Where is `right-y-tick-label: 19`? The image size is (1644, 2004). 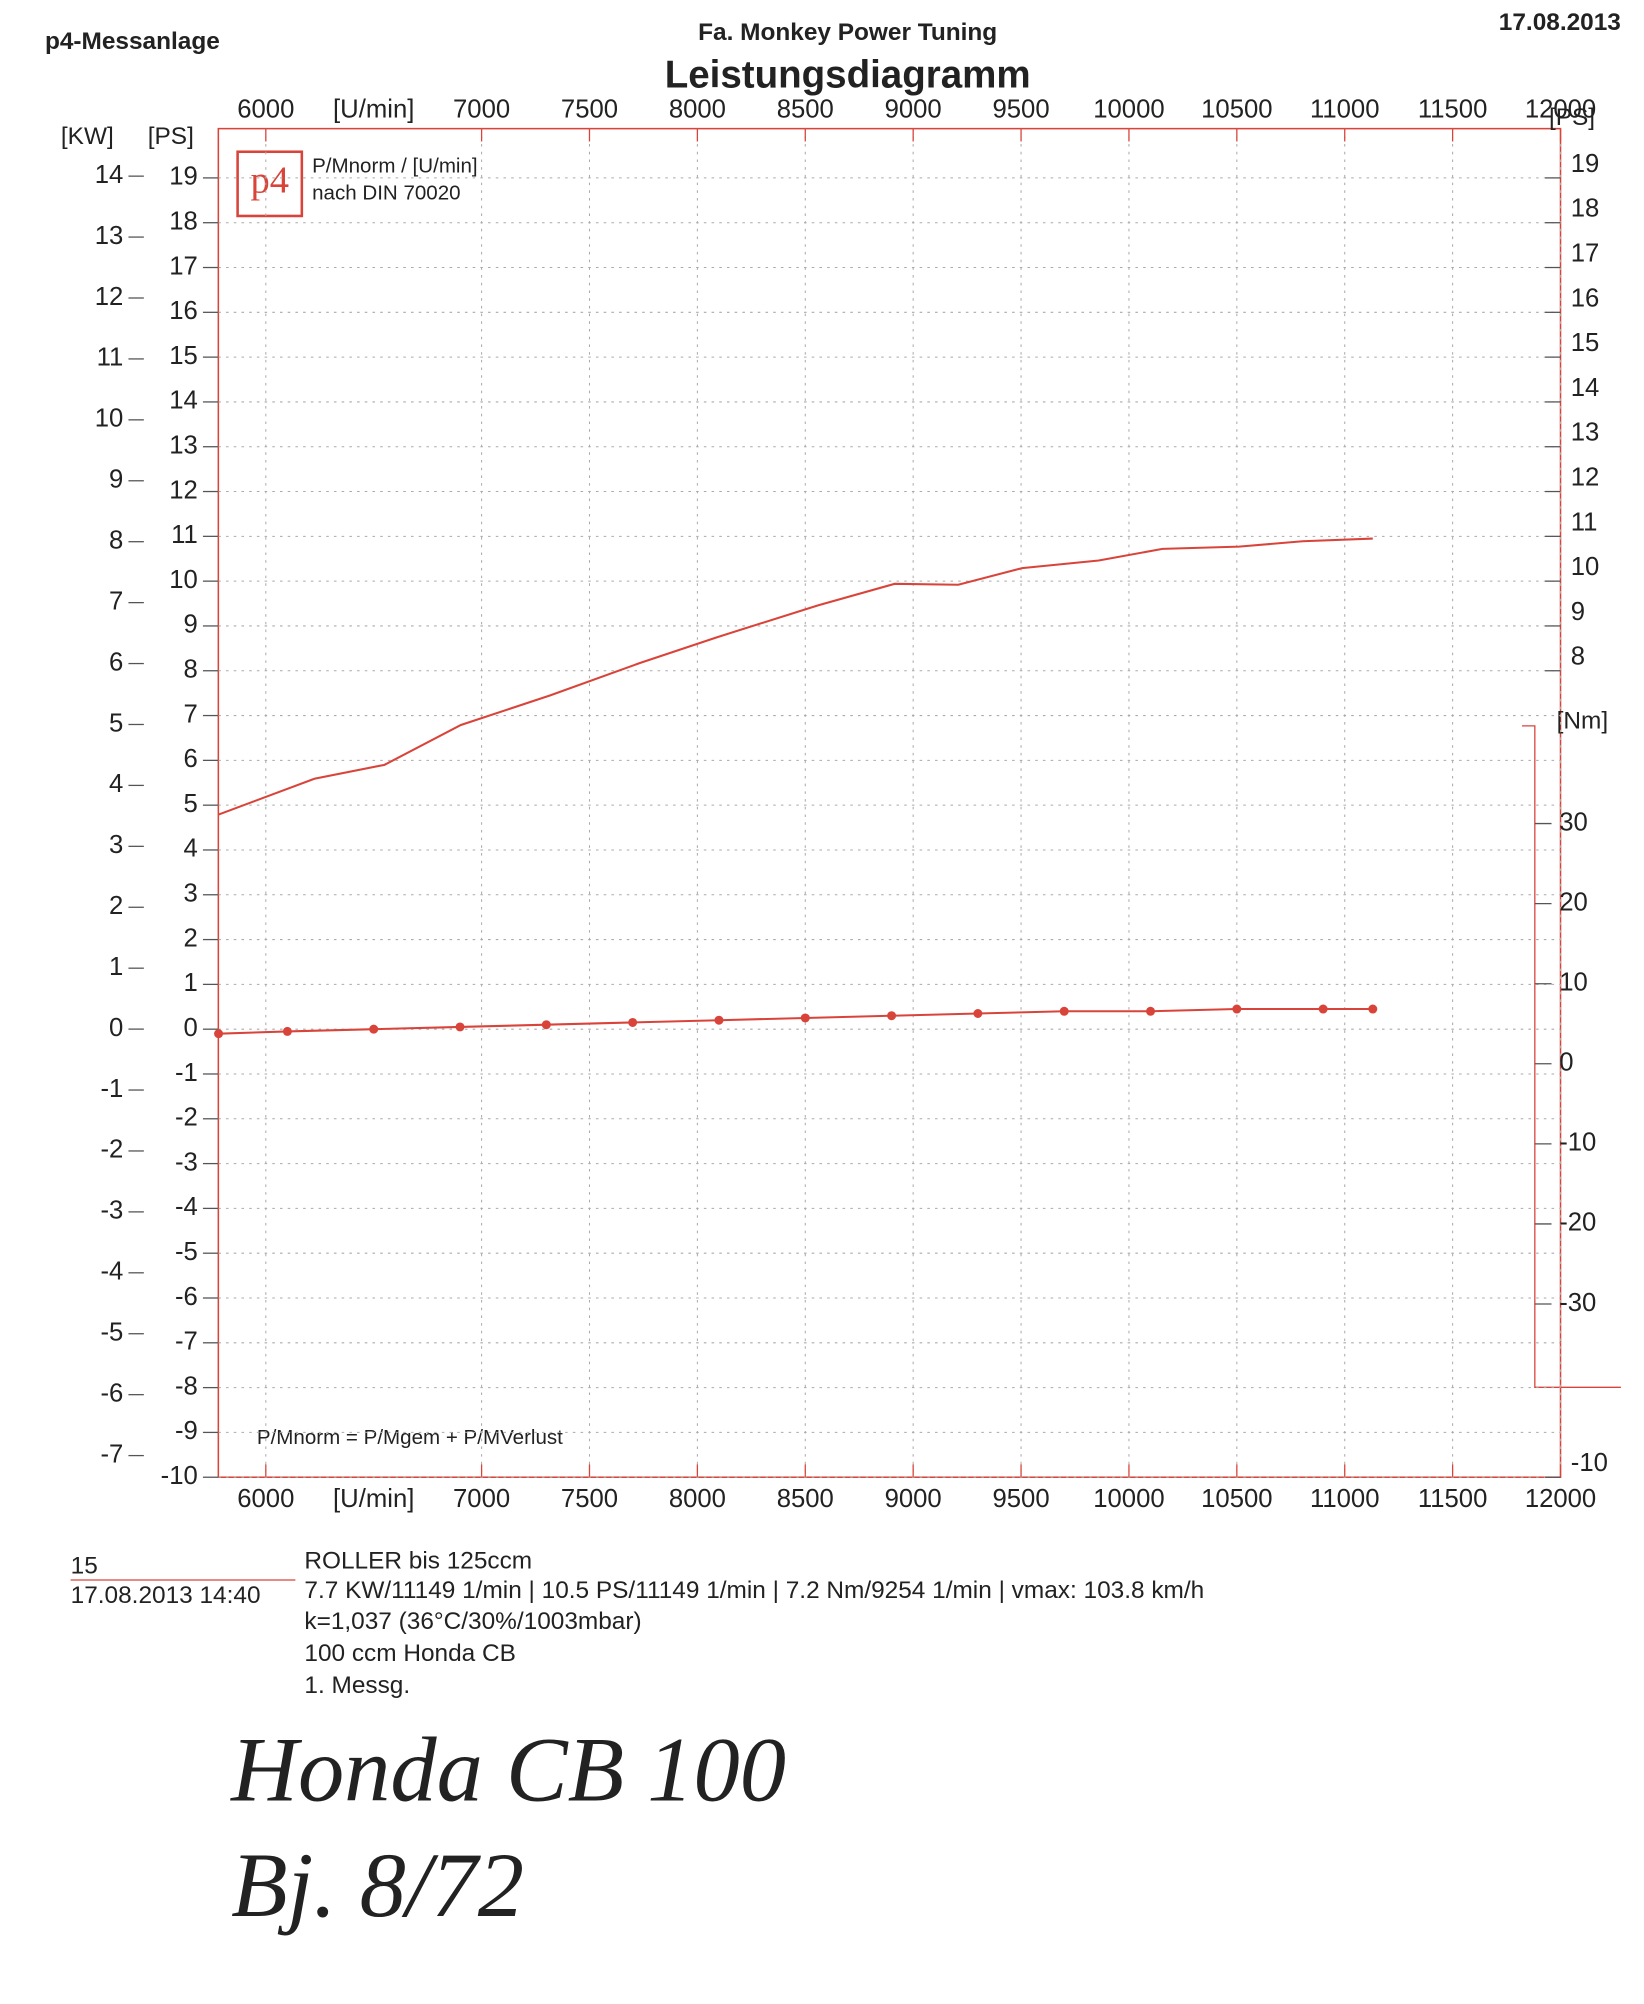 right-y-tick-label: 19 is located at coordinates (1585, 164).